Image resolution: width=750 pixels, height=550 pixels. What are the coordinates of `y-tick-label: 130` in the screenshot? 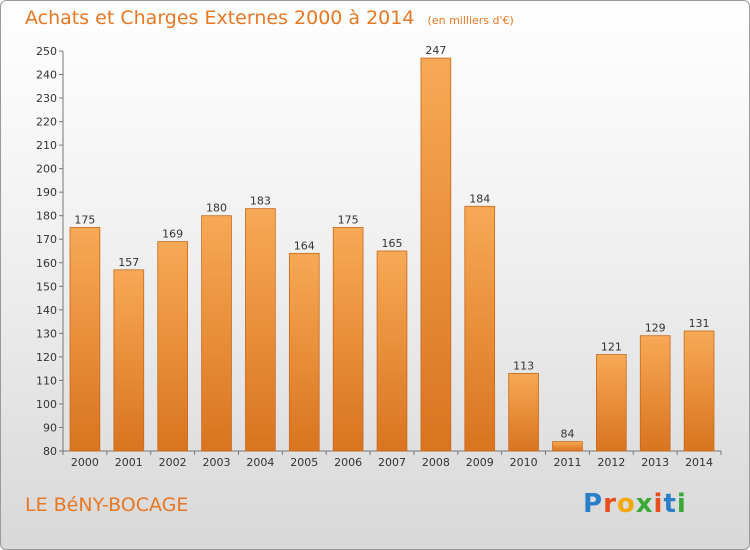 It's located at (46, 333).